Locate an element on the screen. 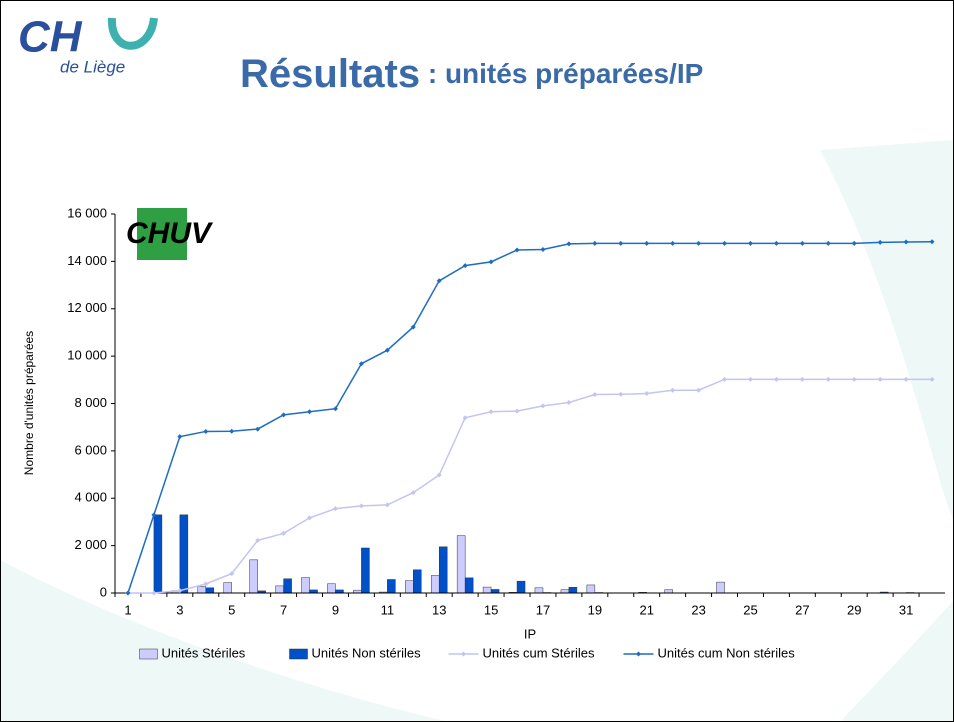  x-tick-label: 23 is located at coordinates (698, 609).